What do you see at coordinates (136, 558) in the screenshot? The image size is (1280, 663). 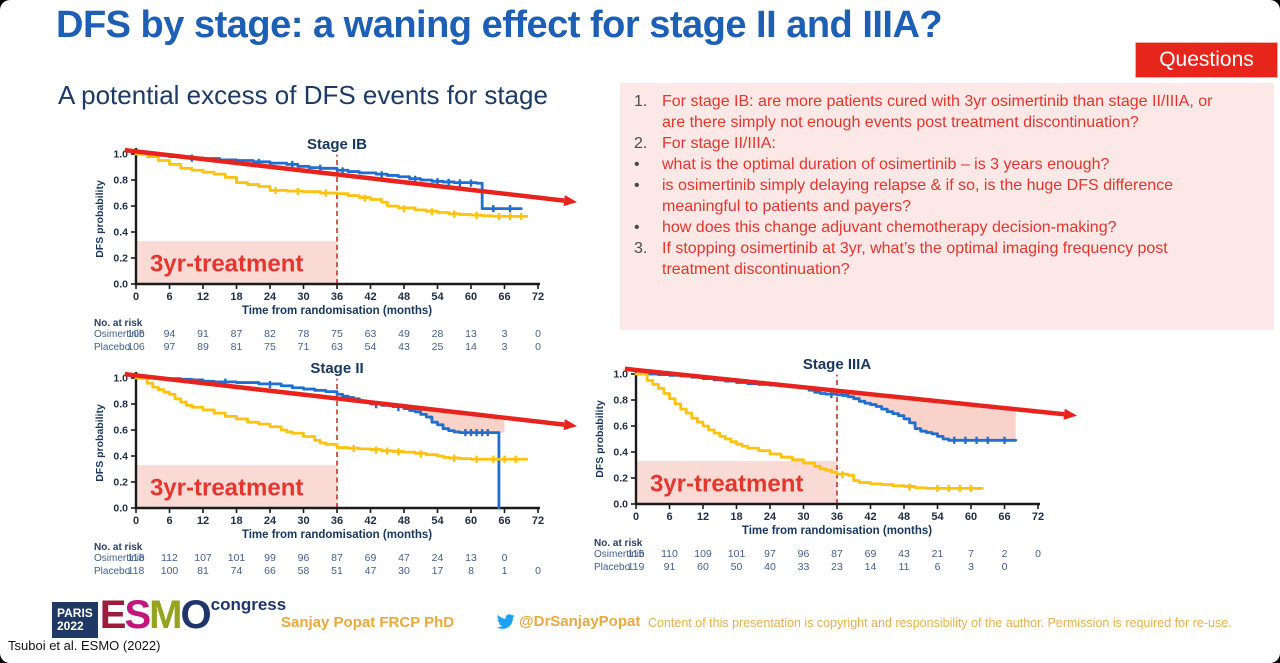 I see `svg-text: 118` at bounding box center [136, 558].